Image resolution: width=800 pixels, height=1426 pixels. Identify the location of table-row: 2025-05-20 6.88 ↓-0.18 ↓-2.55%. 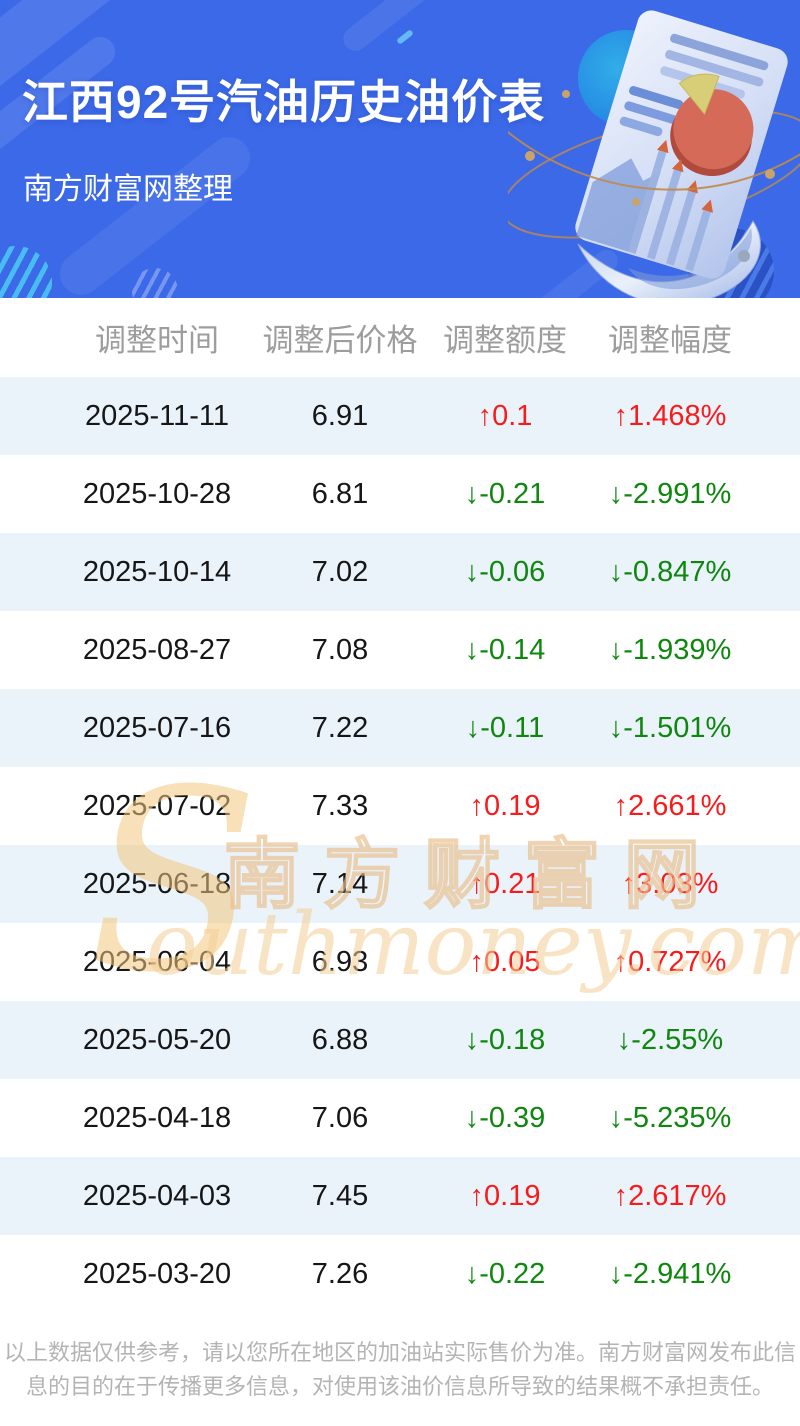
(400, 1040).